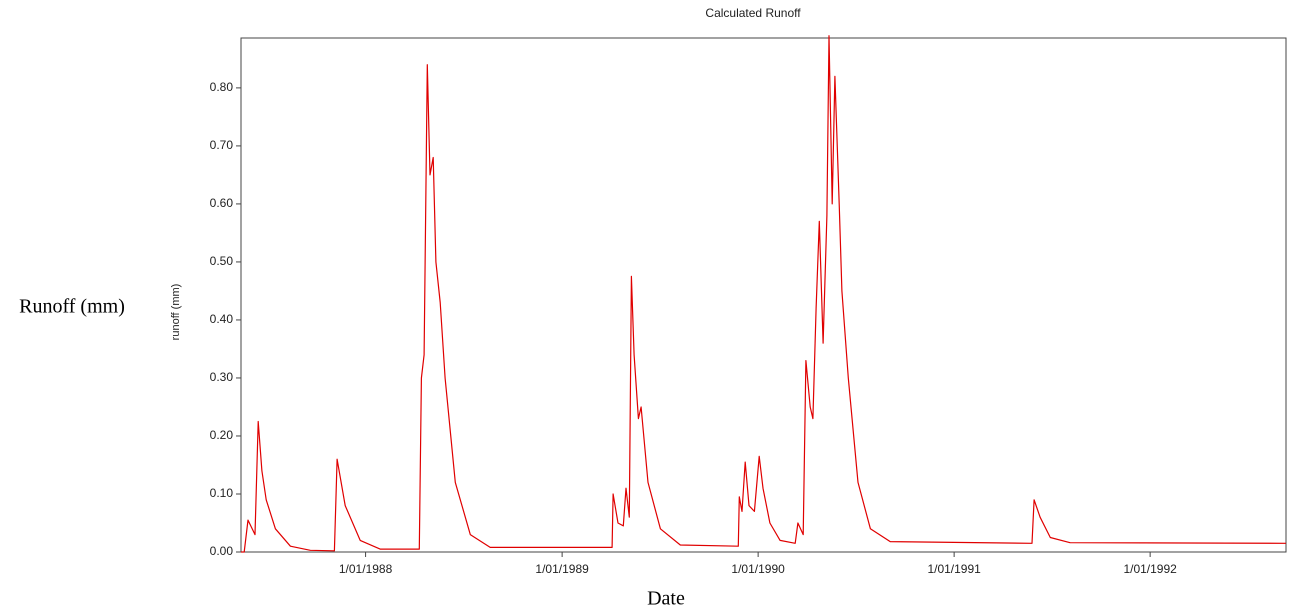  I want to click on figure-y-label: Runoff (mm), so click(72, 307).